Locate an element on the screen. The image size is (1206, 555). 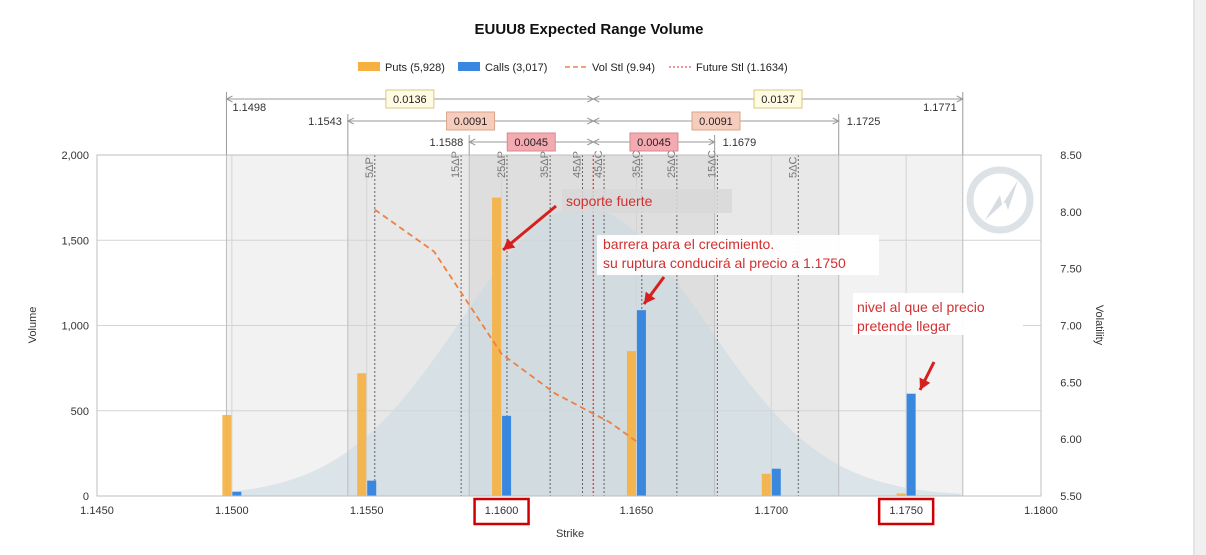
annotation-text: soporte fuerte is located at coordinates (609, 201).